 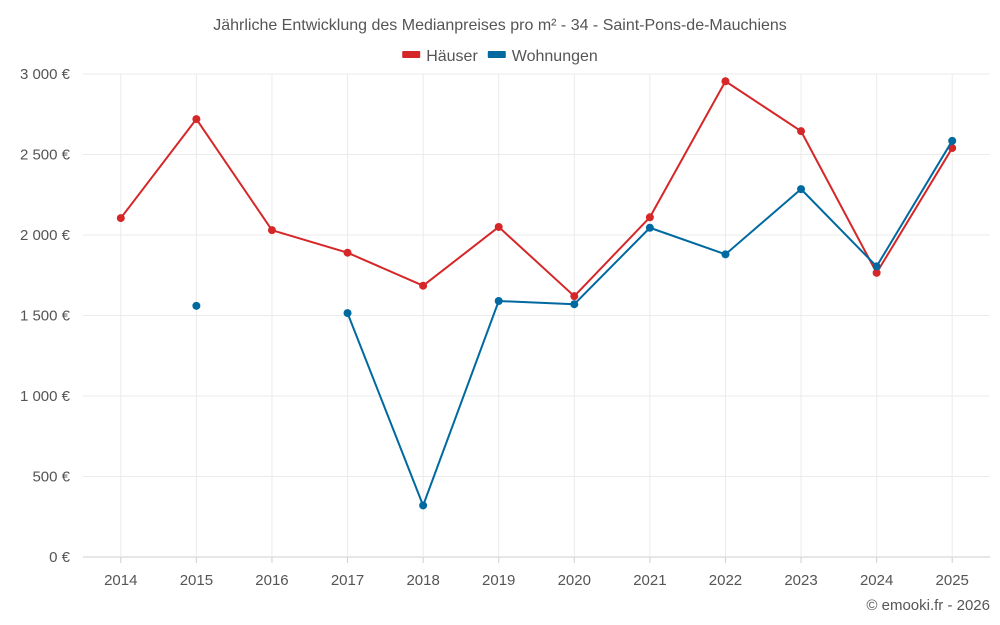 I want to click on legend: Häuser Wohnungen, so click(x=500, y=56).